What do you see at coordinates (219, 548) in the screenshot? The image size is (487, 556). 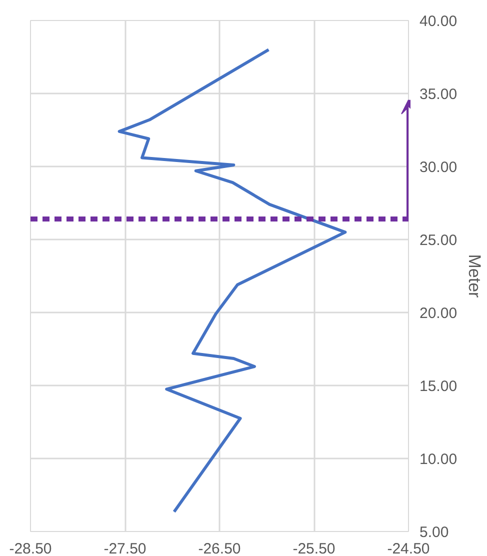 I see `x-tick-label: -26.50` at bounding box center [219, 548].